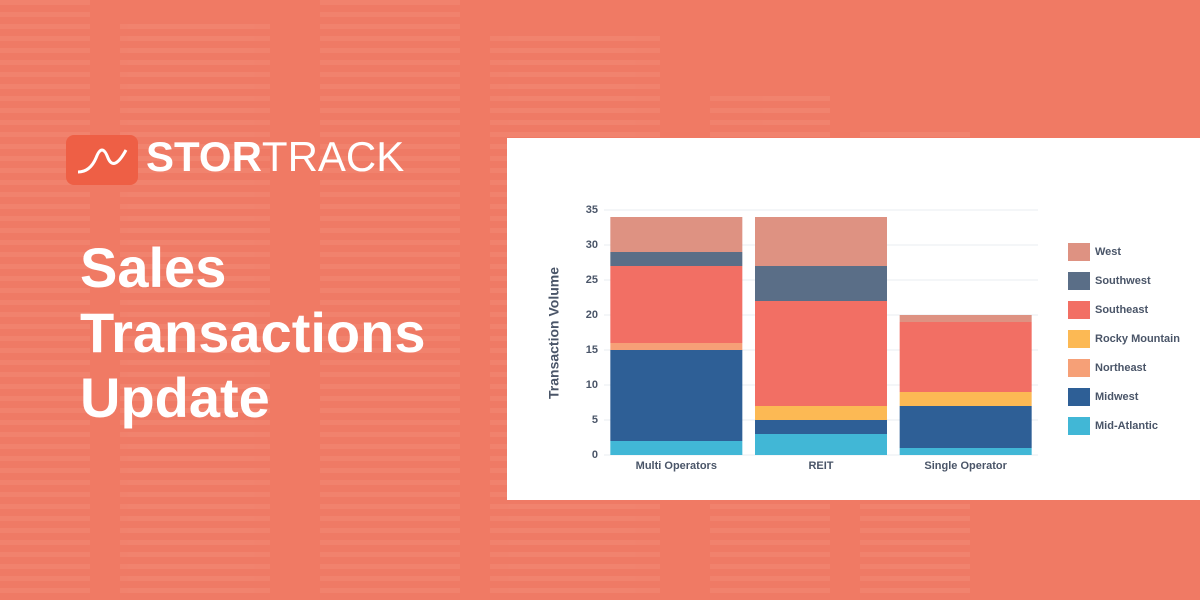 Image resolution: width=1200 pixels, height=605 pixels. Describe the element at coordinates (595, 420) in the screenshot. I see `y-tick-label: 5` at that location.